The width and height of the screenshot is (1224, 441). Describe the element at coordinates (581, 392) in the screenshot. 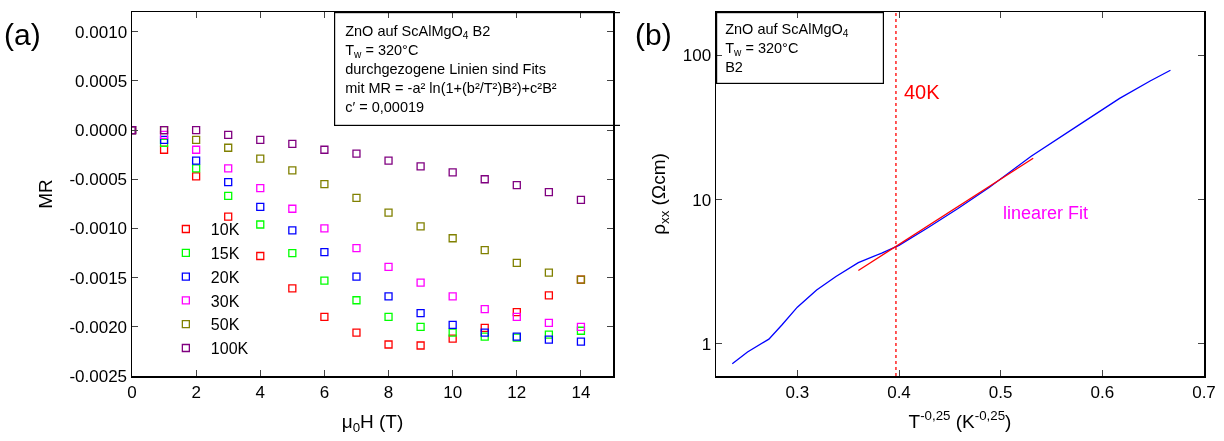

I see `x-tick-label: 14` at that location.